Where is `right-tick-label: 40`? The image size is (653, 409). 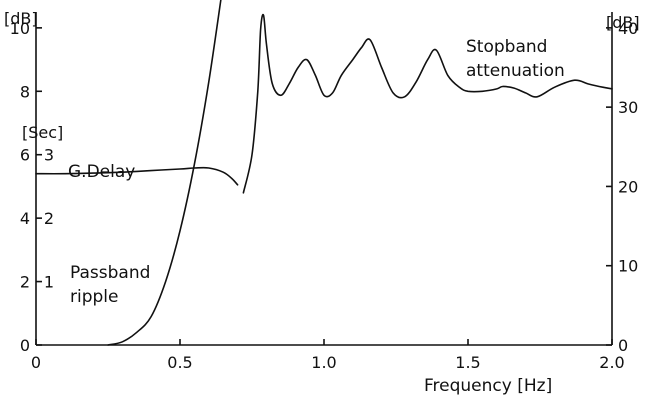 right-tick-label: 40 is located at coordinates (628, 28).